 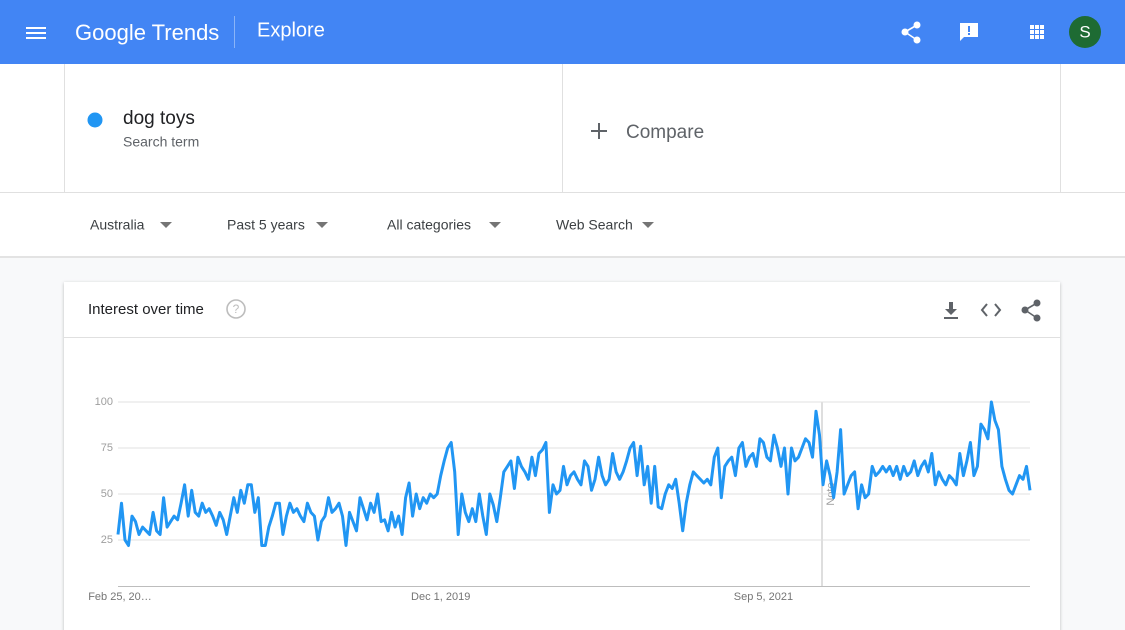 I want to click on x-tick-label: Dec 1, 2019, so click(x=440, y=597).